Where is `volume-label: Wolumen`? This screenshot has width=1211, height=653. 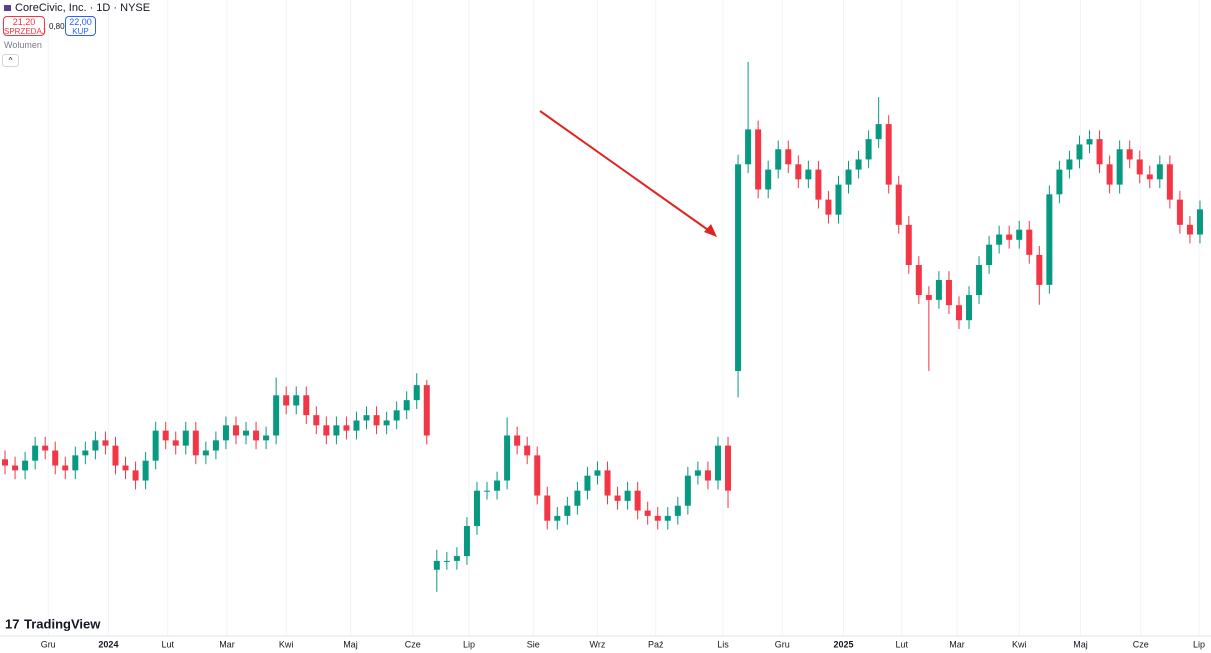 volume-label: Wolumen is located at coordinates (23, 45).